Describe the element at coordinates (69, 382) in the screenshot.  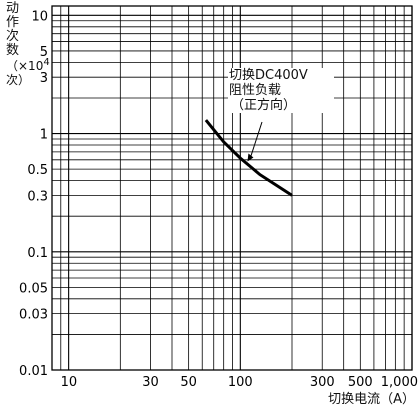
I see `x-tick-label: 10` at that location.